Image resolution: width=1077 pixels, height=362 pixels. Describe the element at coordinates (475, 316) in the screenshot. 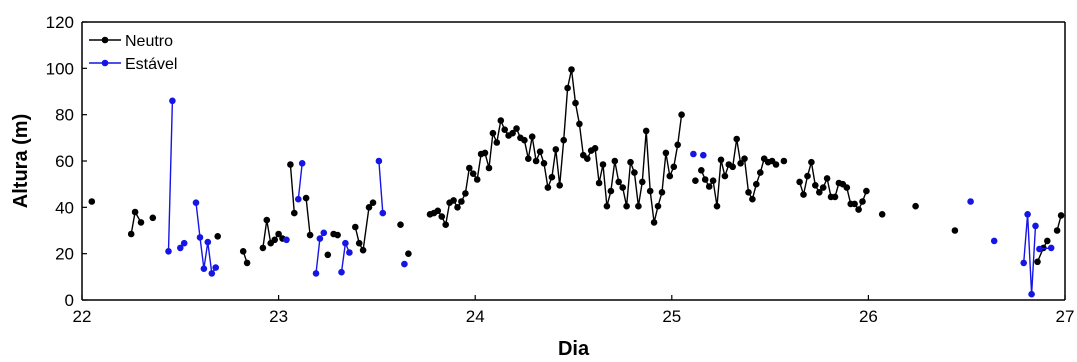

I see `x-tick-label: 24` at that location.